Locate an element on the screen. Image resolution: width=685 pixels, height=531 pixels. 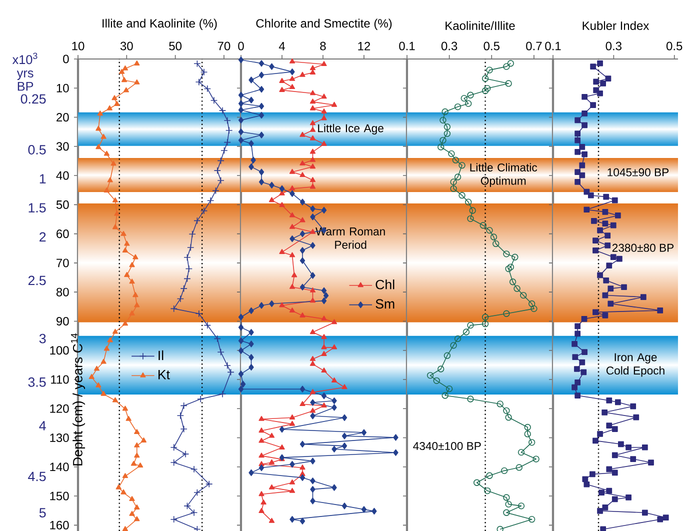
category-label: 1.5 is located at coordinates (37, 208).